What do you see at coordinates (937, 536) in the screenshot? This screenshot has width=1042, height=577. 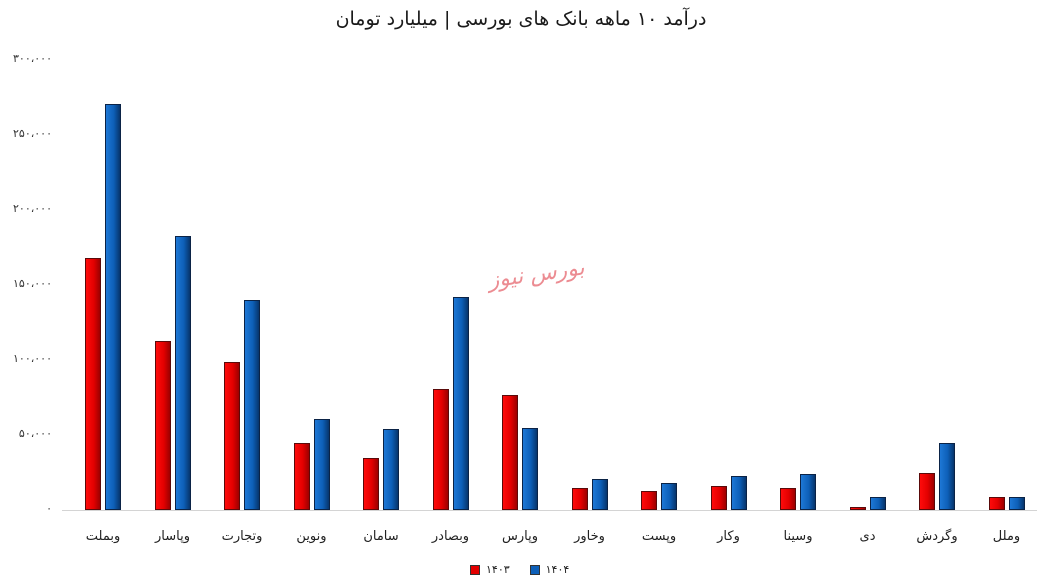 I see `x-tick-label: وگردش` at bounding box center [937, 536].